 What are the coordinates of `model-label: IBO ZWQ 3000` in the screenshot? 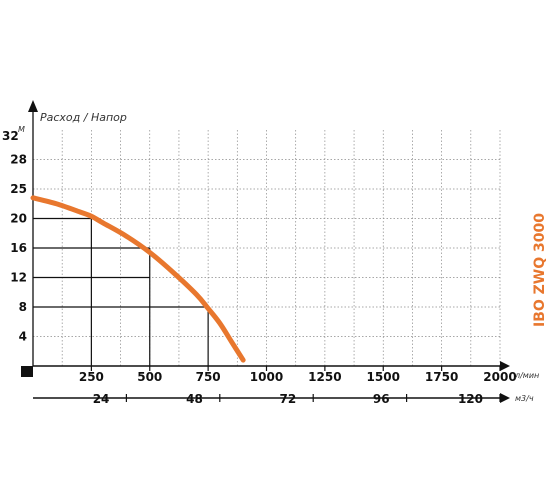 It's located at (540, 270).